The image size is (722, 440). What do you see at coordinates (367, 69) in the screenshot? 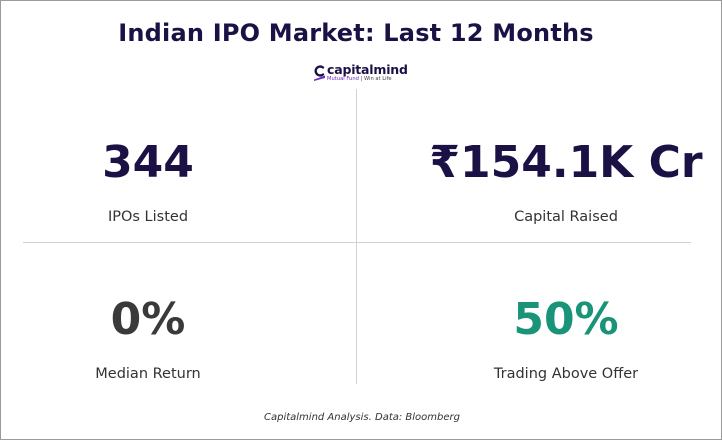
I see `logo-name: capitalmind` at bounding box center [367, 69].